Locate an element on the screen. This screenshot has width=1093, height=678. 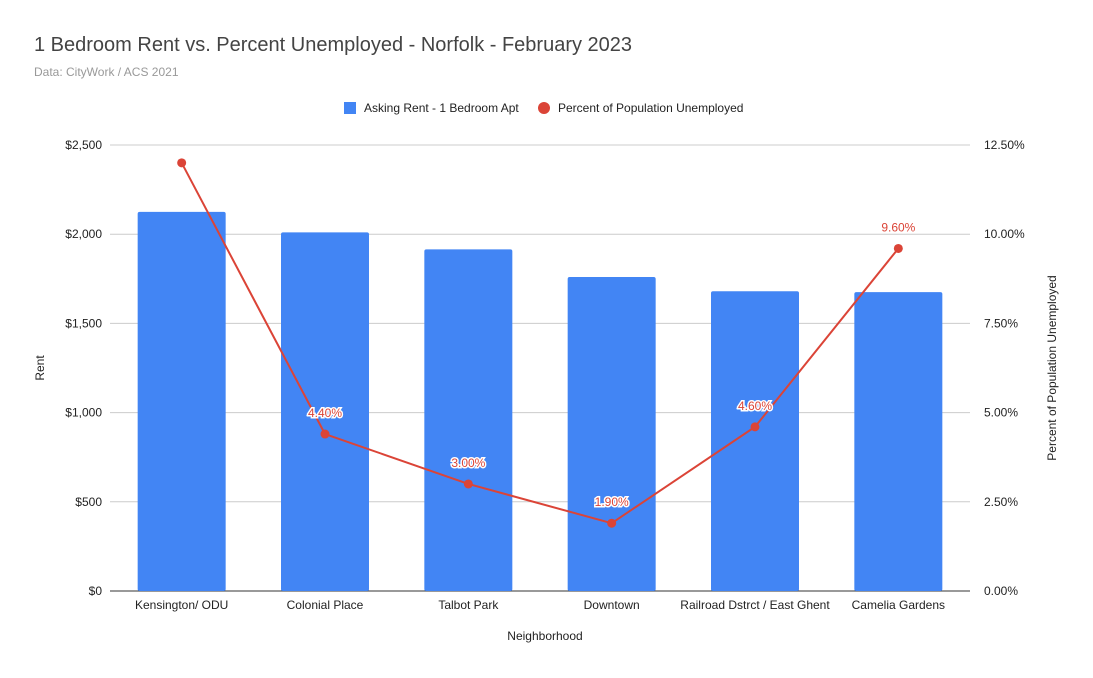
data-label: 4.60% is located at coordinates (755, 406).